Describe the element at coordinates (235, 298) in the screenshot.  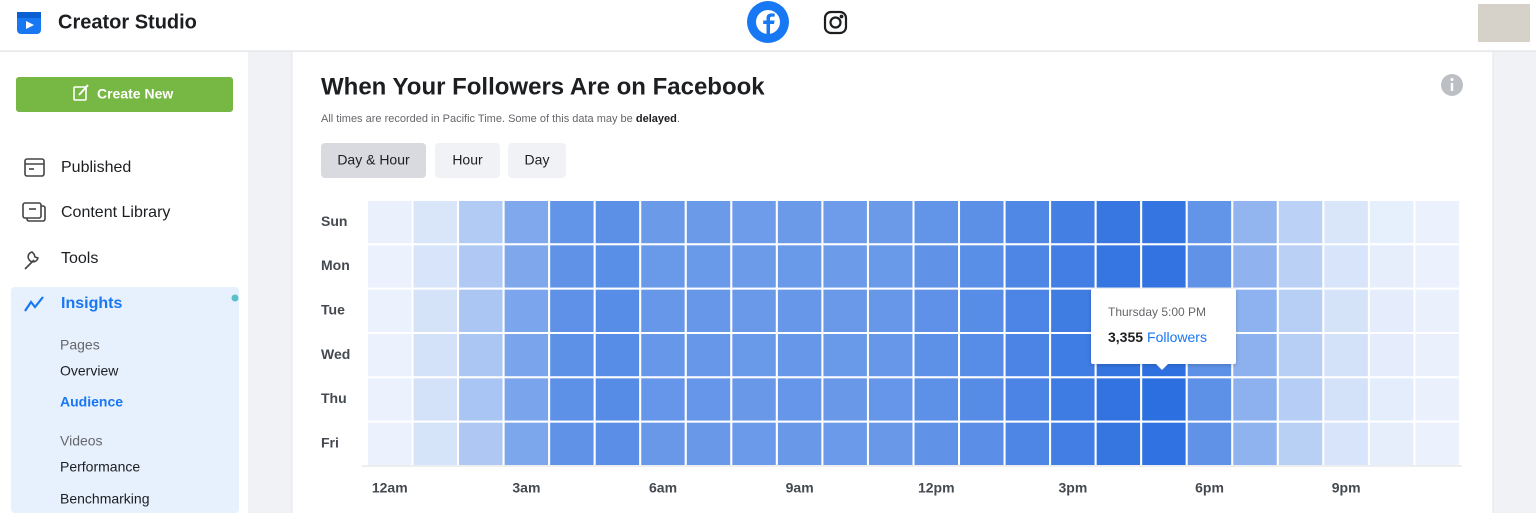
I see `notification-dot` at that location.